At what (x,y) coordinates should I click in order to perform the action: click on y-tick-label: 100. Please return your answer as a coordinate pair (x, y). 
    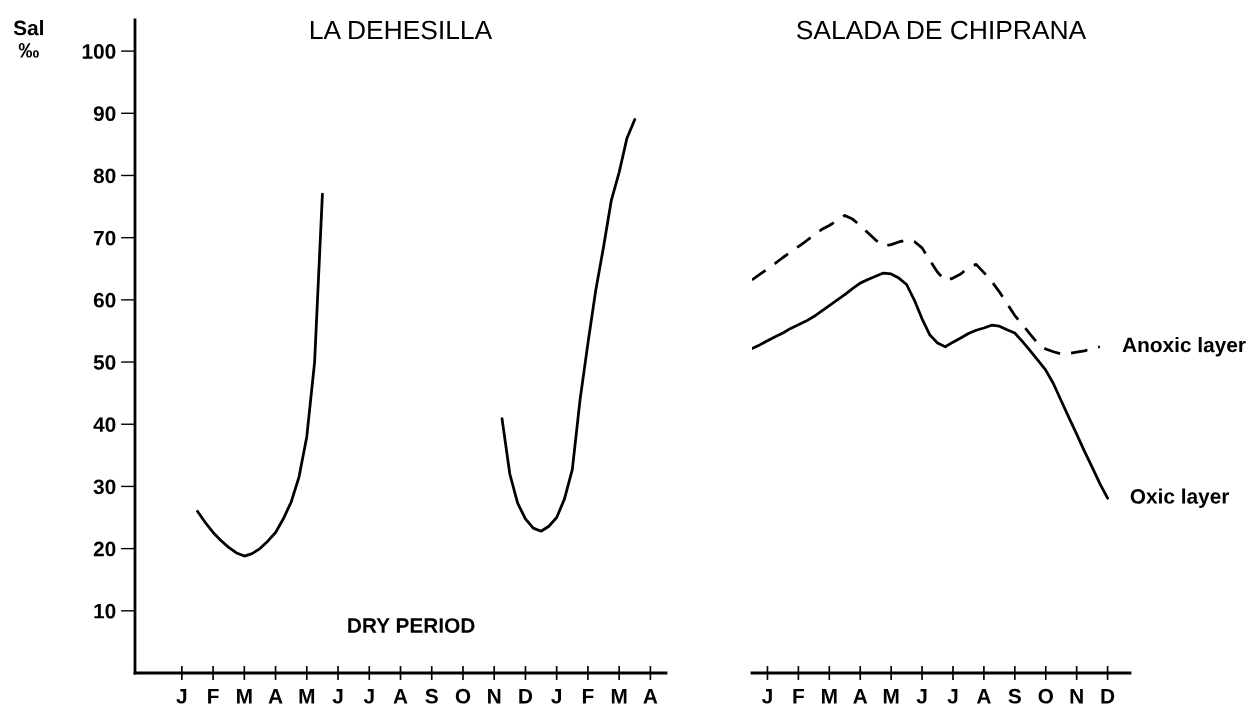
    Looking at the image, I should click on (99, 51).